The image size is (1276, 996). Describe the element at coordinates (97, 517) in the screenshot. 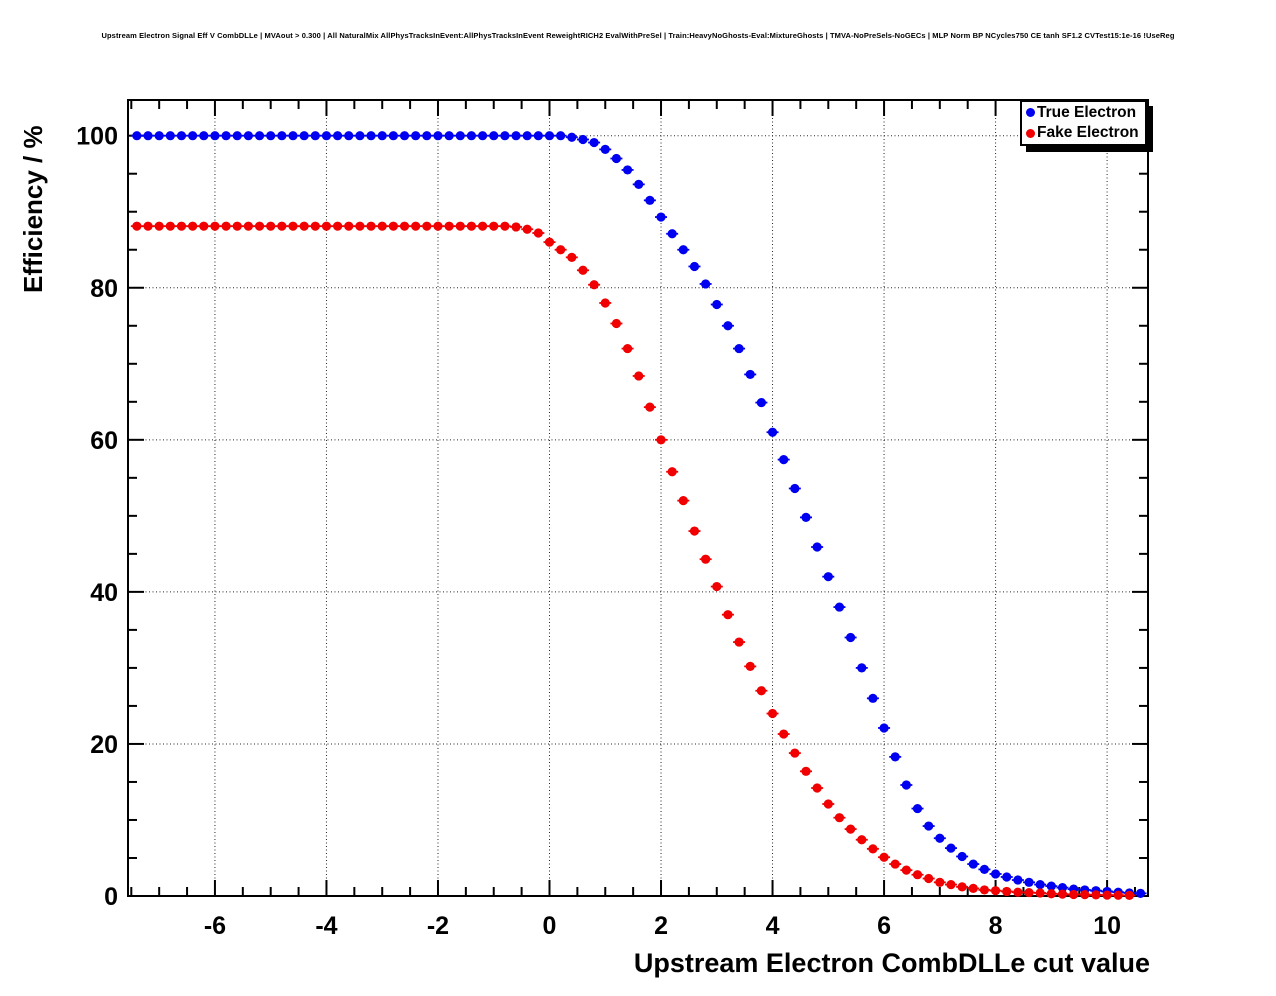

I see `y-tick-labels: 0 20 40 60 80 100` at that location.